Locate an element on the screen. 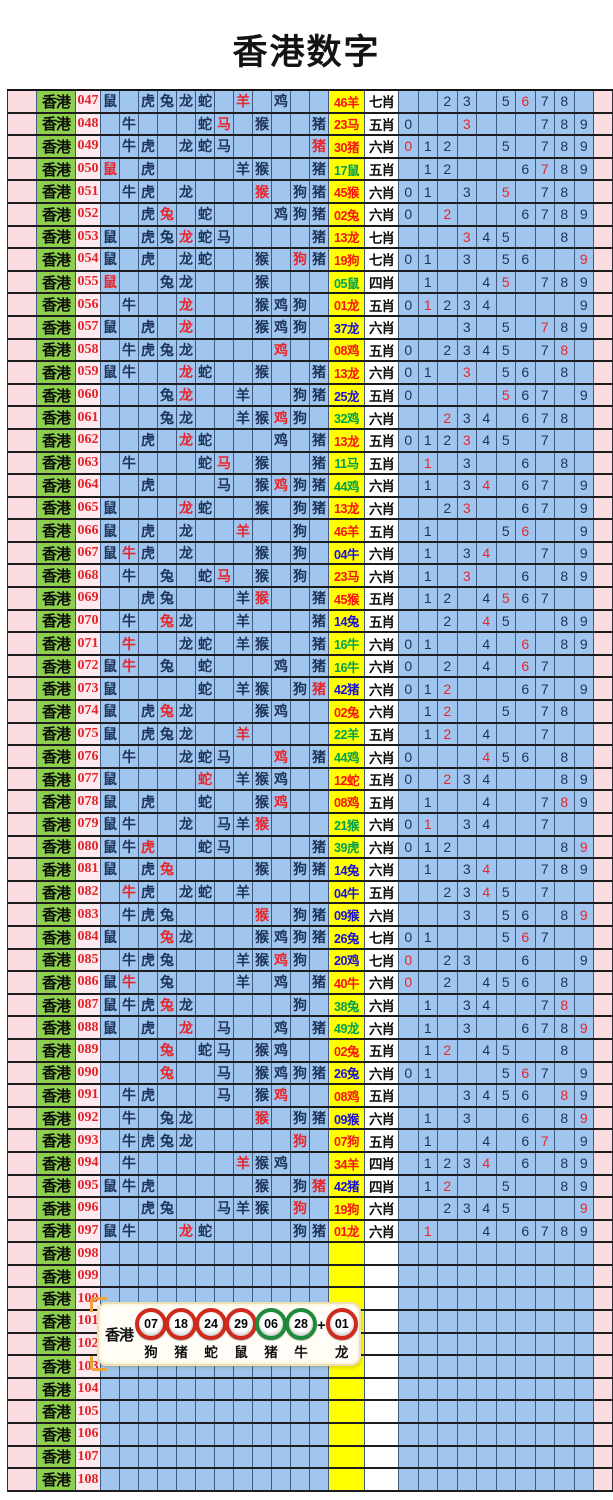  xiao-count-cell is located at coordinates (382, 1344).